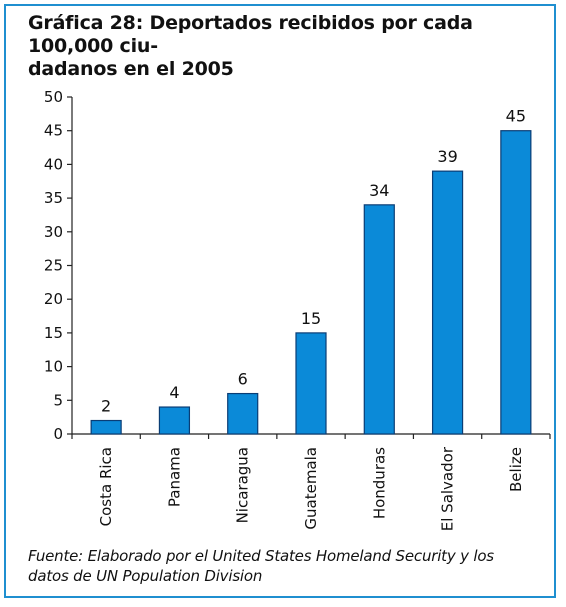 Image resolution: width=566 pixels, height=607 pixels. I want to click on y-tick-label: 35, so click(53, 198).